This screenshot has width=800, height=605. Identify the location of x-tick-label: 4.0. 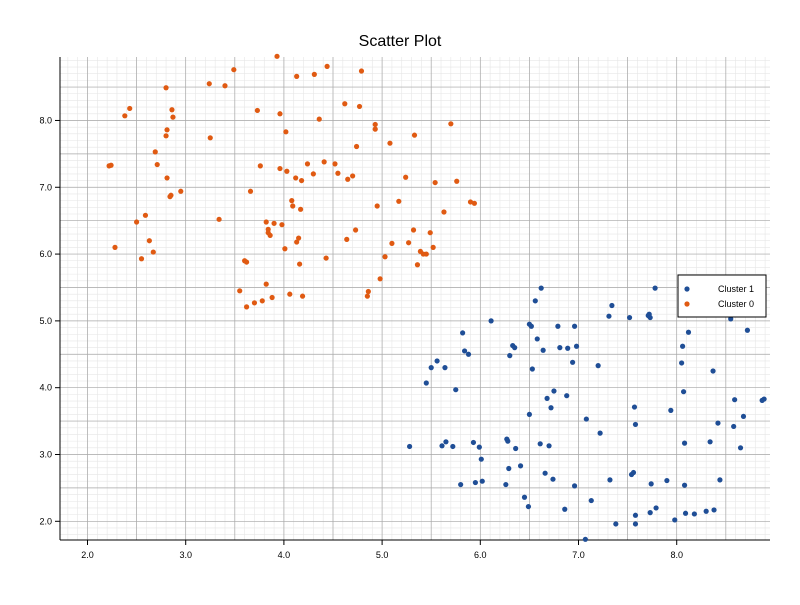
(284, 555).